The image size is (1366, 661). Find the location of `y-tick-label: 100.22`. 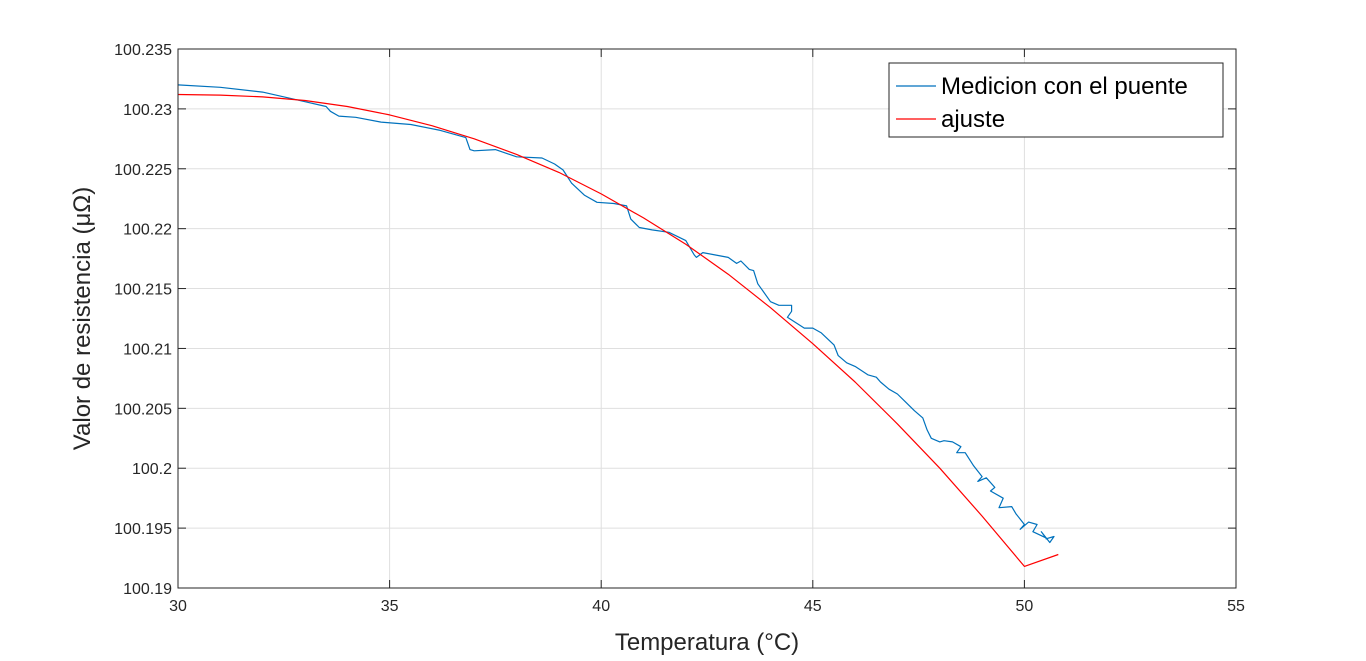

y-tick-label: 100.22 is located at coordinates (147, 230).